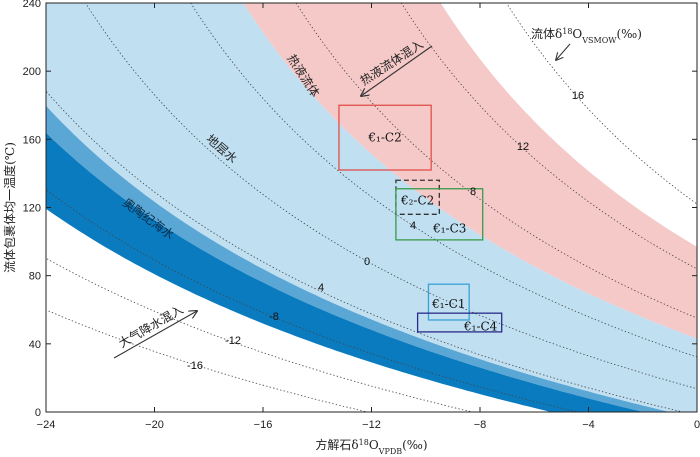 The image size is (700, 457). Describe the element at coordinates (32, 5) in the screenshot. I see `y-tick-label-6: 240` at that location.